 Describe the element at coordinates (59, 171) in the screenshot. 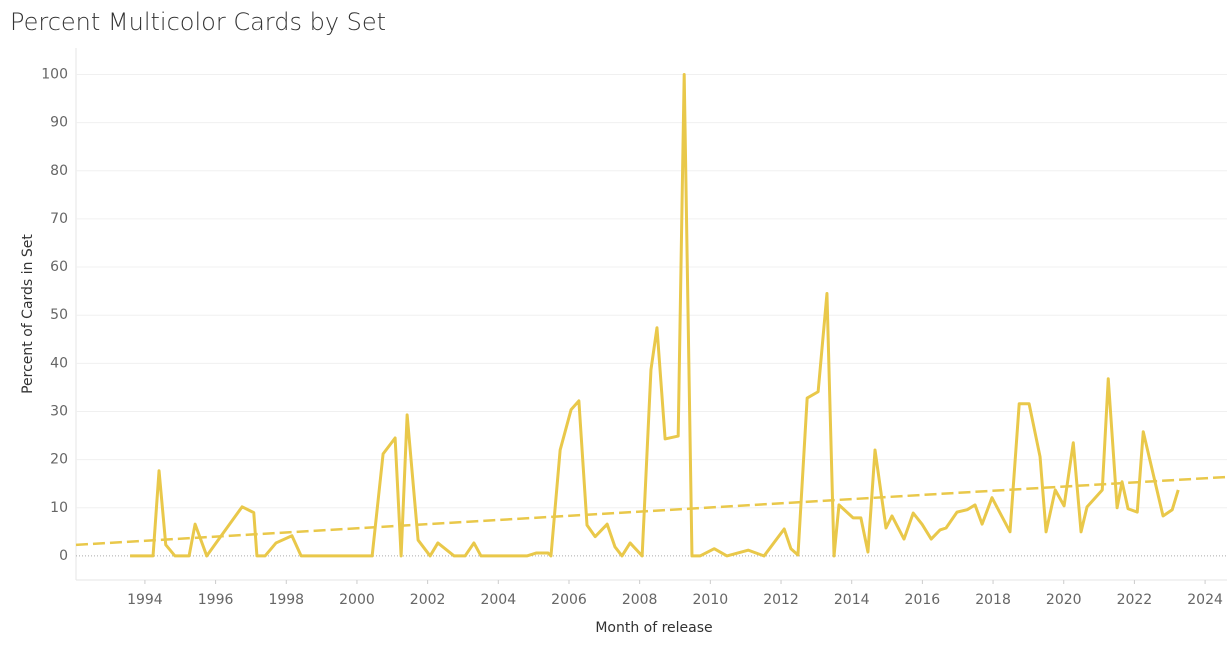

I see `y-tick-label: 80` at that location.